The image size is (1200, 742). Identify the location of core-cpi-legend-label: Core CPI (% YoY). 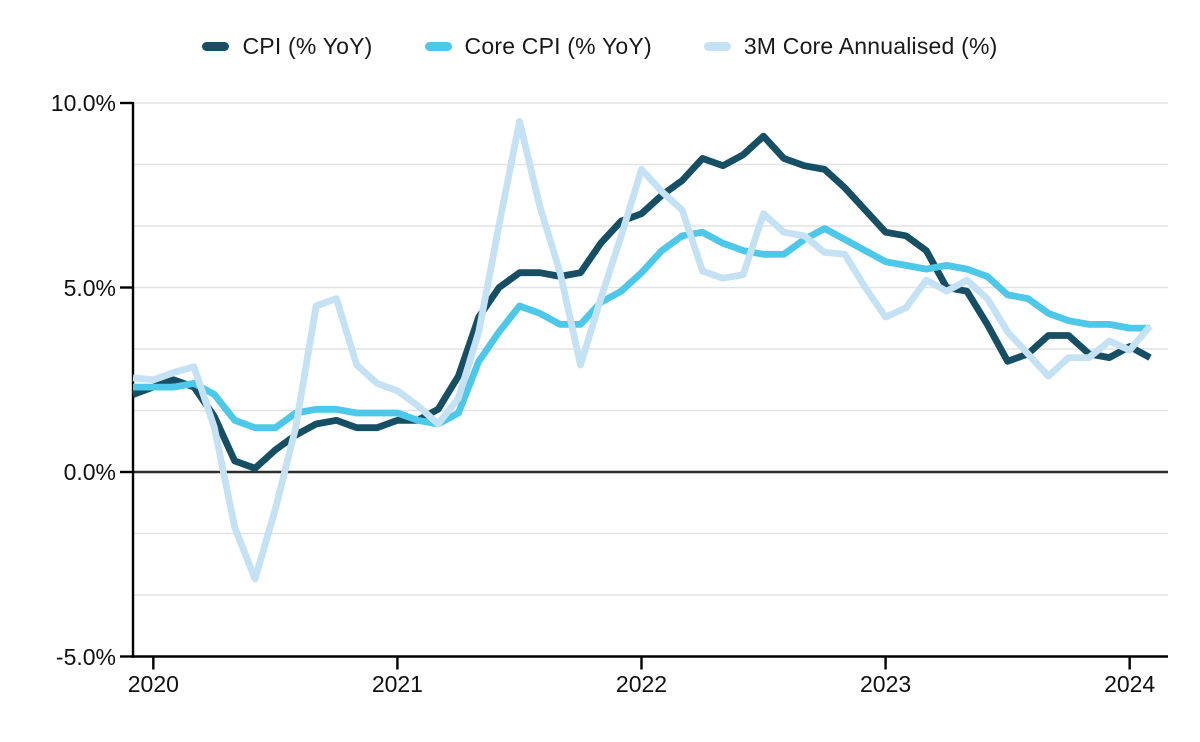
(558, 46).